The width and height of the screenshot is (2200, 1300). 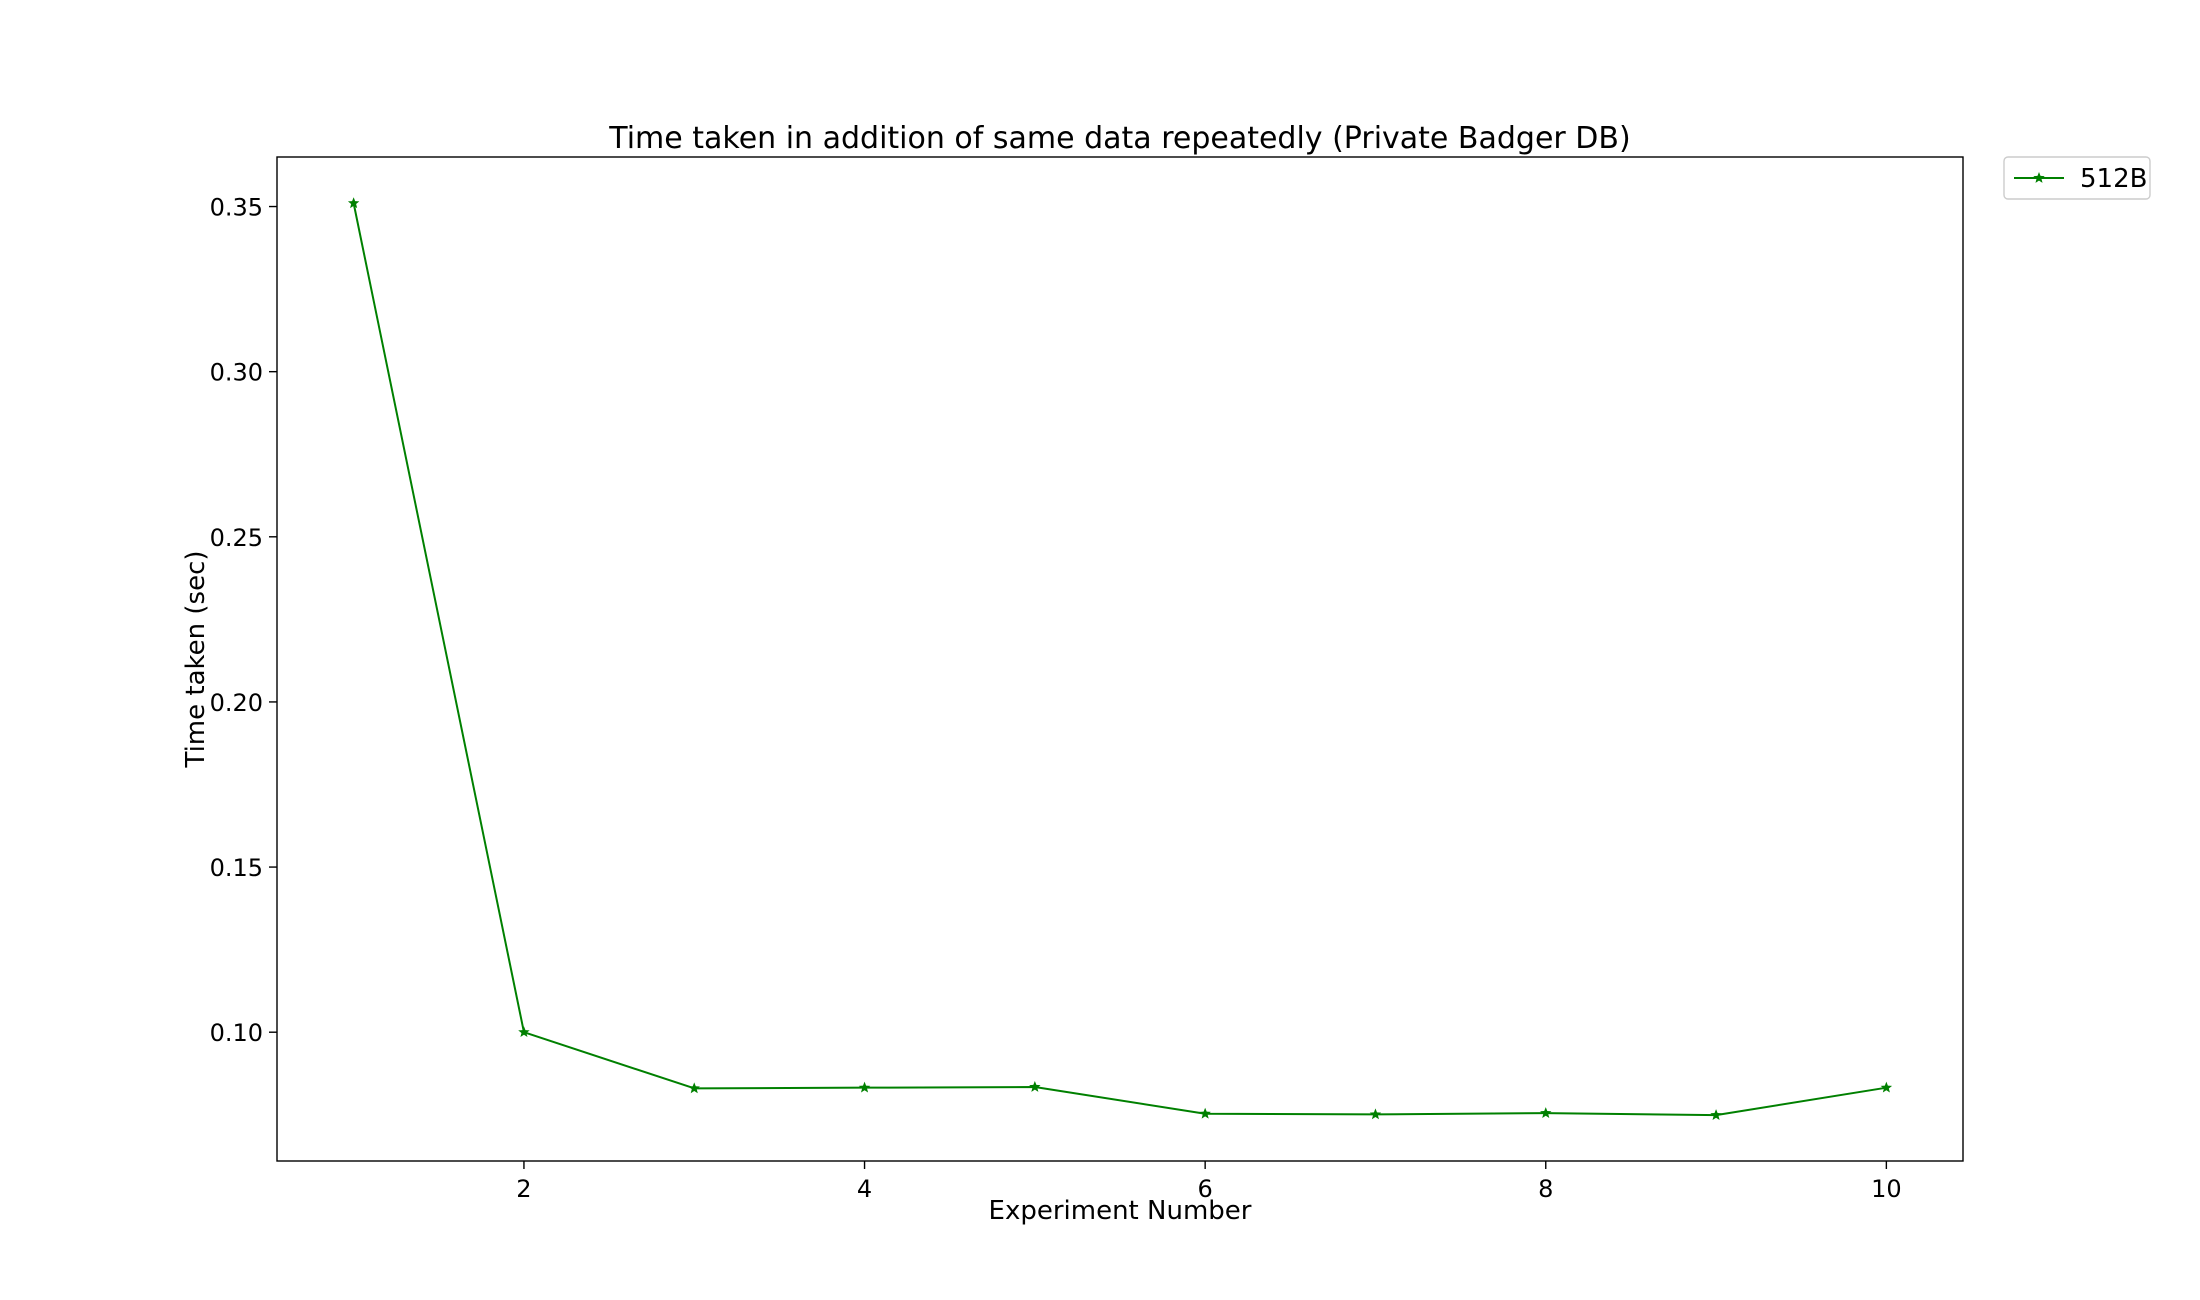 What do you see at coordinates (1886, 1189) in the screenshot?
I see `x-tick-label: 10` at bounding box center [1886, 1189].